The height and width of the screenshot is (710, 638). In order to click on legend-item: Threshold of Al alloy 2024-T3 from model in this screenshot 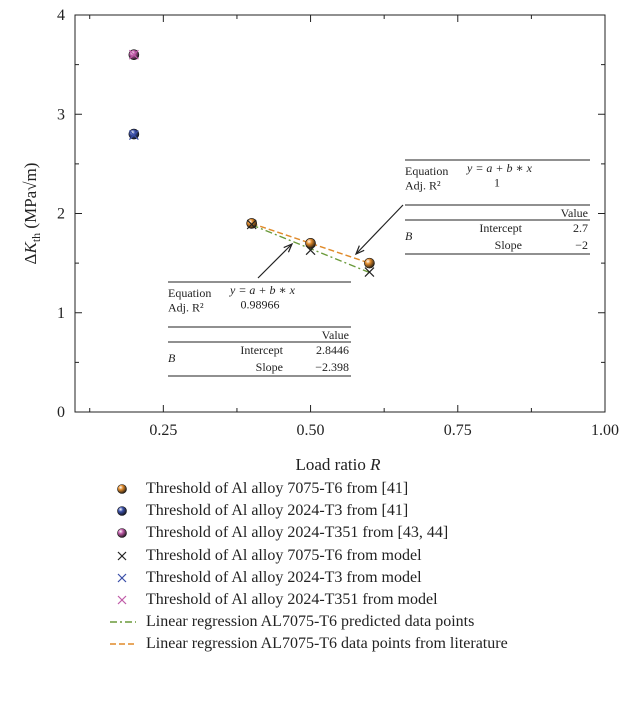, I will do `click(370, 578)`.